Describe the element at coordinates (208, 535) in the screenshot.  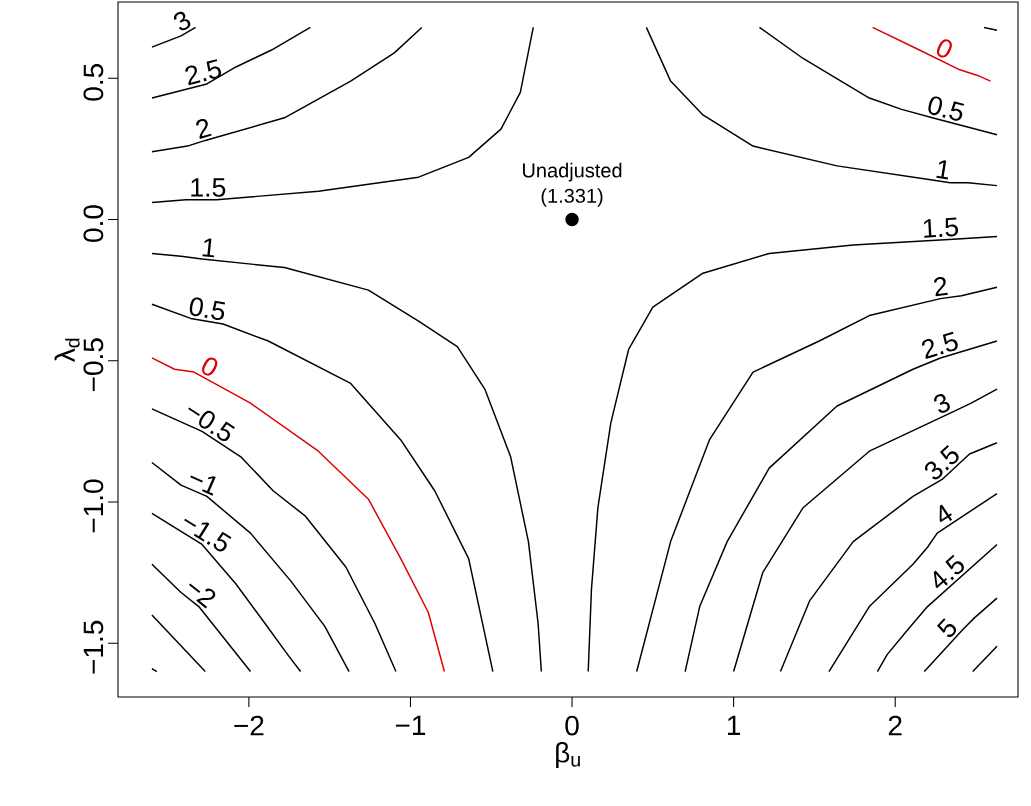
I see `text: −1.5` at that location.